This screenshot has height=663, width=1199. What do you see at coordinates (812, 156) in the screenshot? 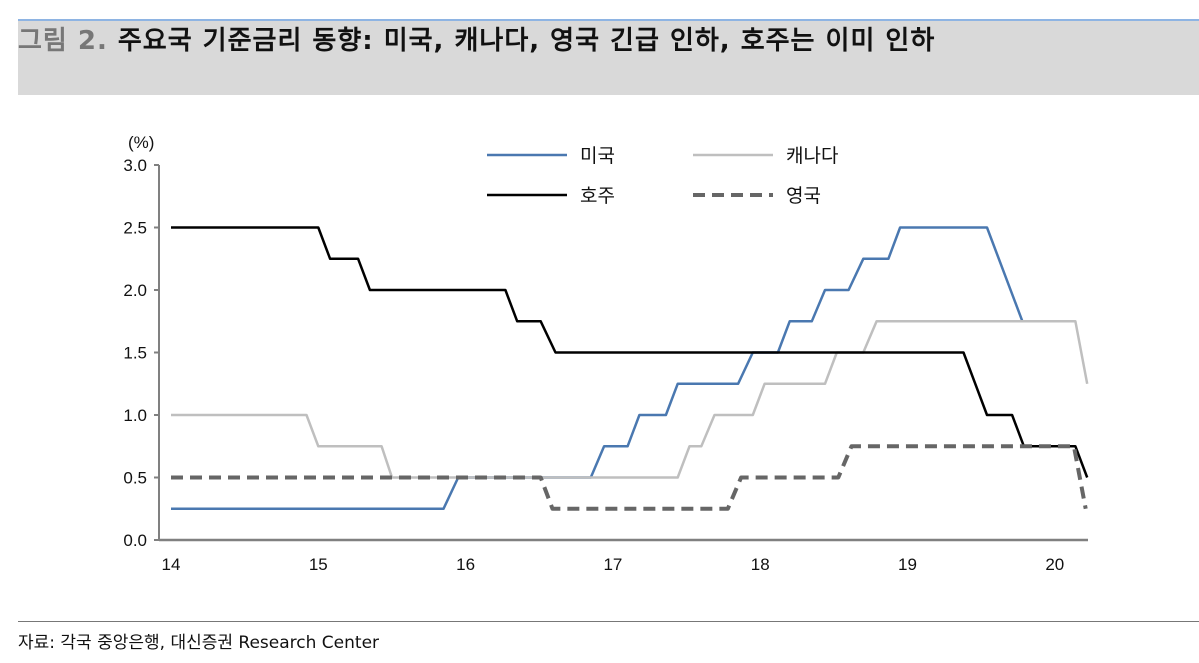
I see `legend-label: 캐나다` at bounding box center [812, 156].